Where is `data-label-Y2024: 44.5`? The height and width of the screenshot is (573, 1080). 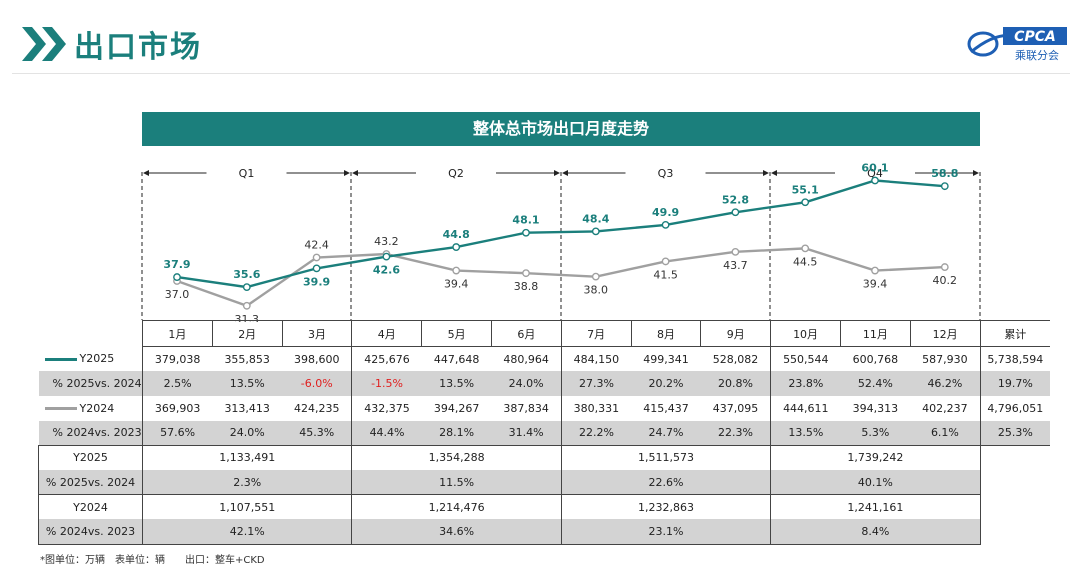
data-label-Y2024: 44.5 is located at coordinates (805, 261).